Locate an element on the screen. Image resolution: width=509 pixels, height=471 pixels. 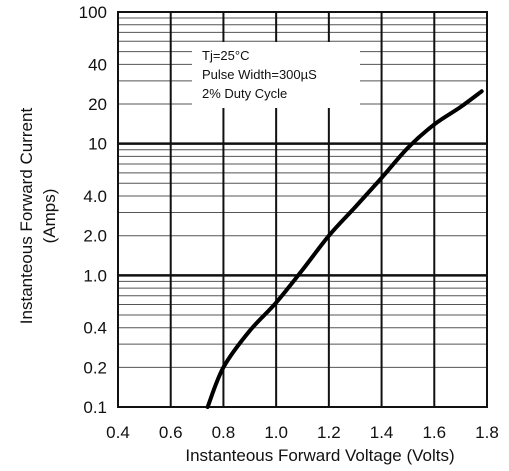
y-tick-label: 1.0 is located at coordinates (95, 275).